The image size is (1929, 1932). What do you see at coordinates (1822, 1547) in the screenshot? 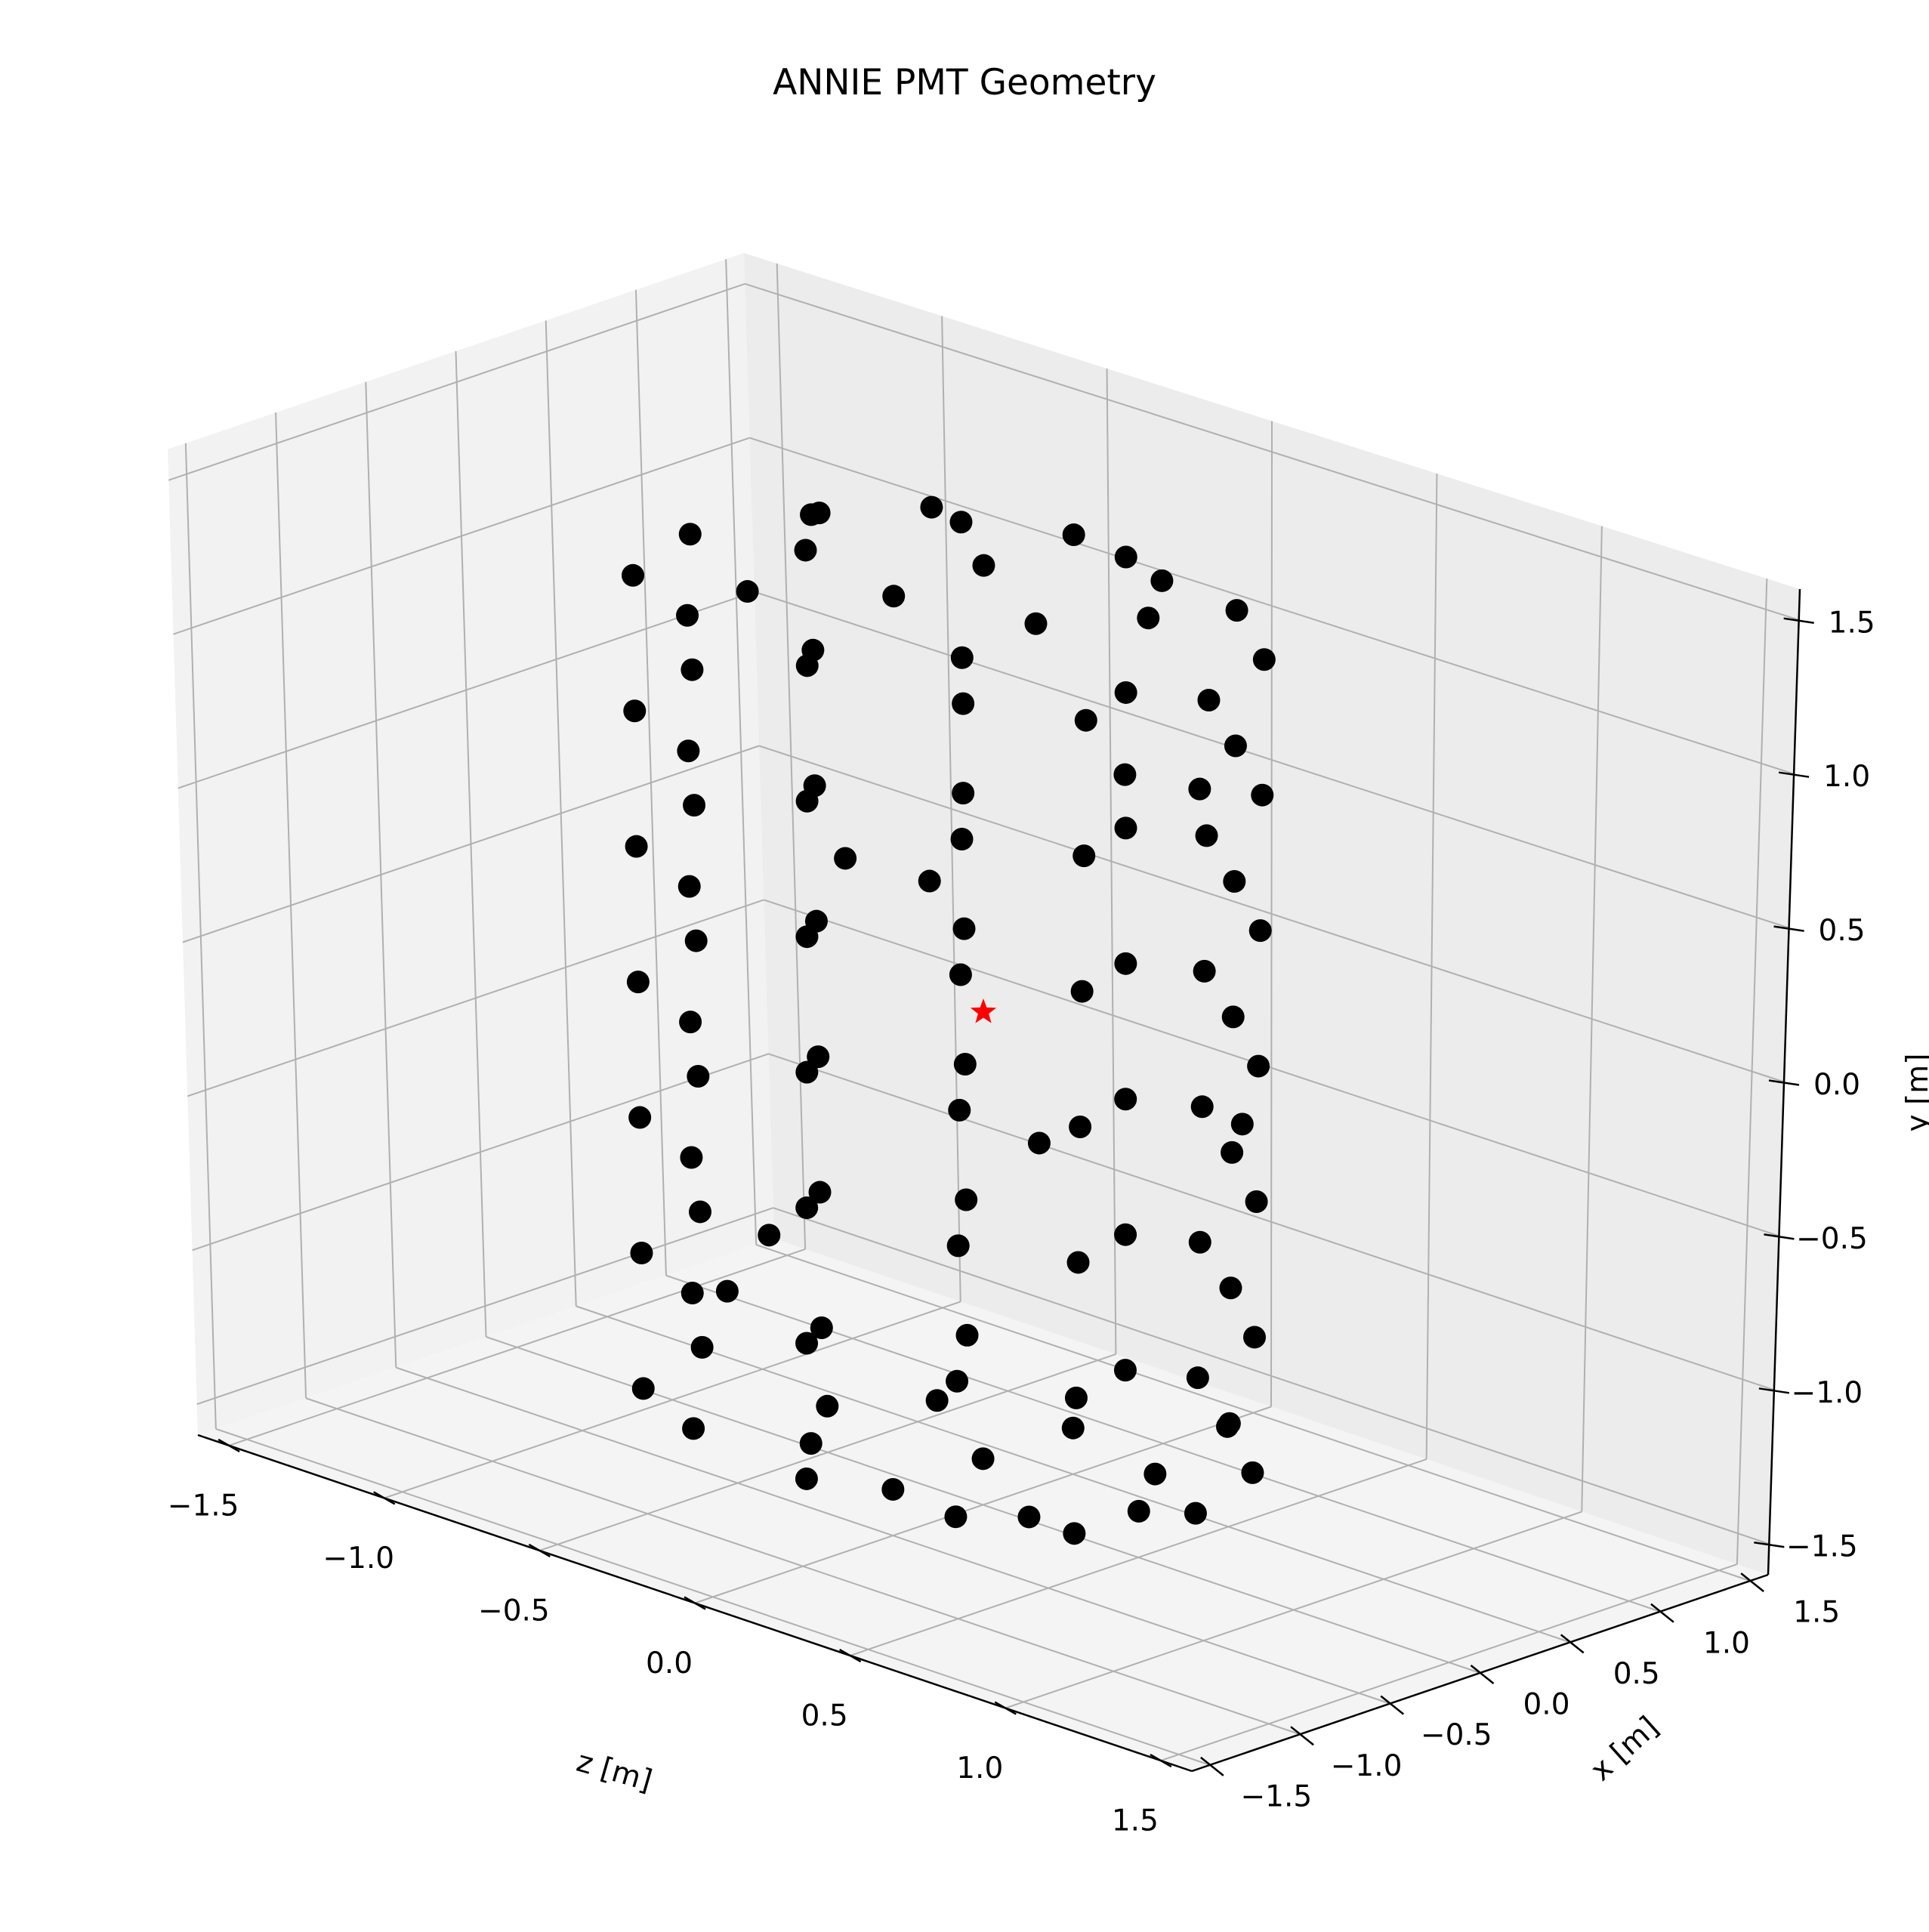
I see `z-tick-label: −1.5` at bounding box center [1822, 1547].